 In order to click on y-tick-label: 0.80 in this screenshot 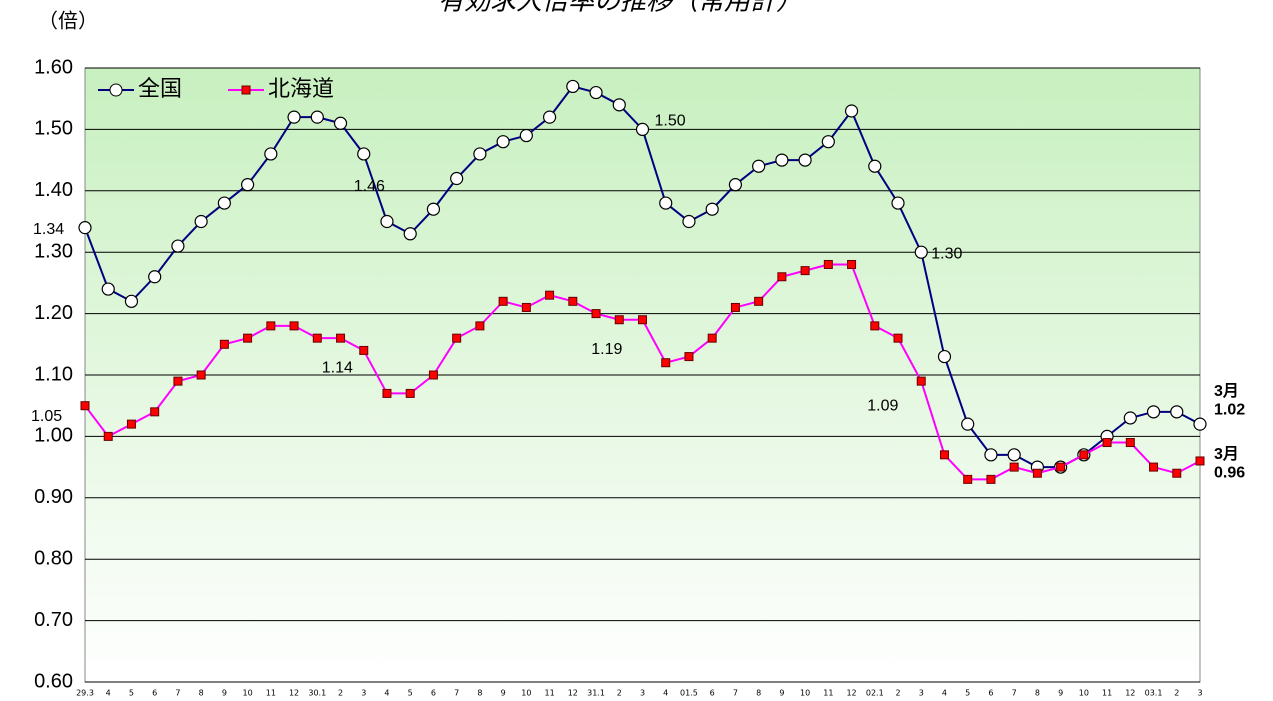, I will do `click(53, 558)`.